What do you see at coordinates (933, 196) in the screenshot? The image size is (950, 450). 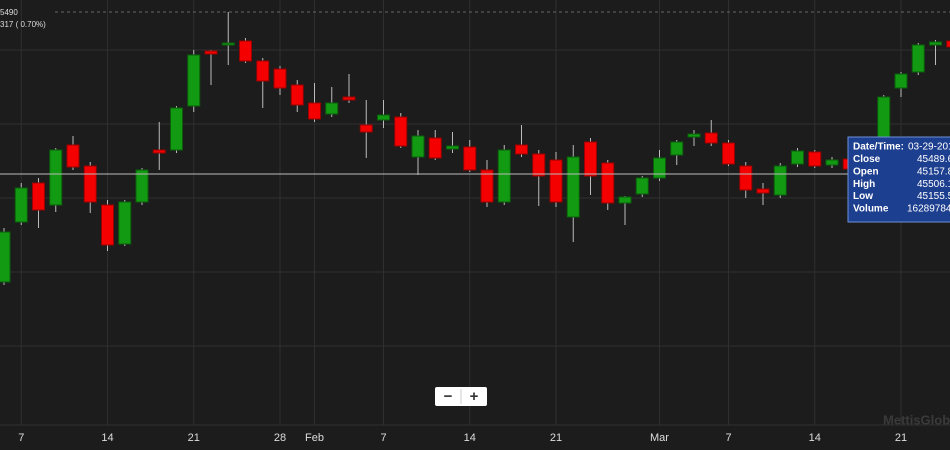 I see `tooltip-value: 45155.5` at bounding box center [933, 196].